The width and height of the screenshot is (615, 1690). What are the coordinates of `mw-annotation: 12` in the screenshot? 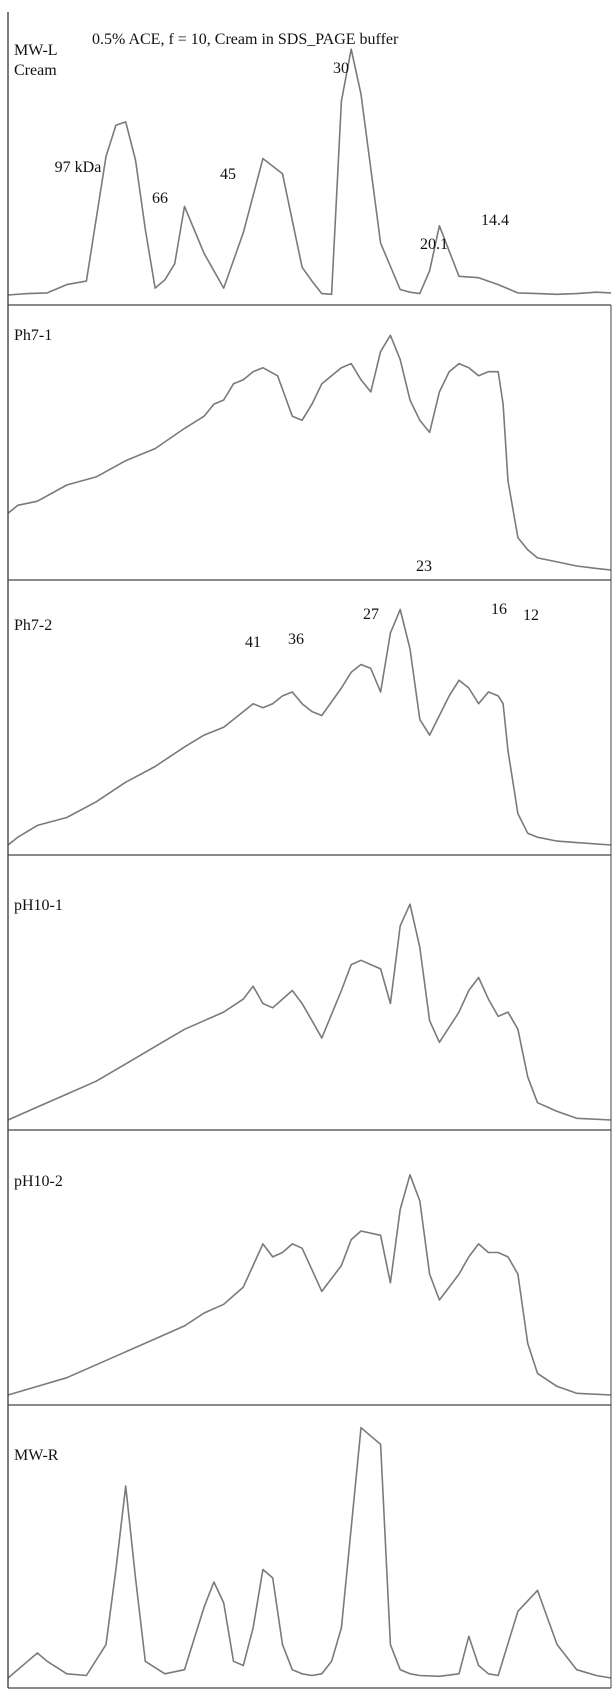 It's located at (531, 615).